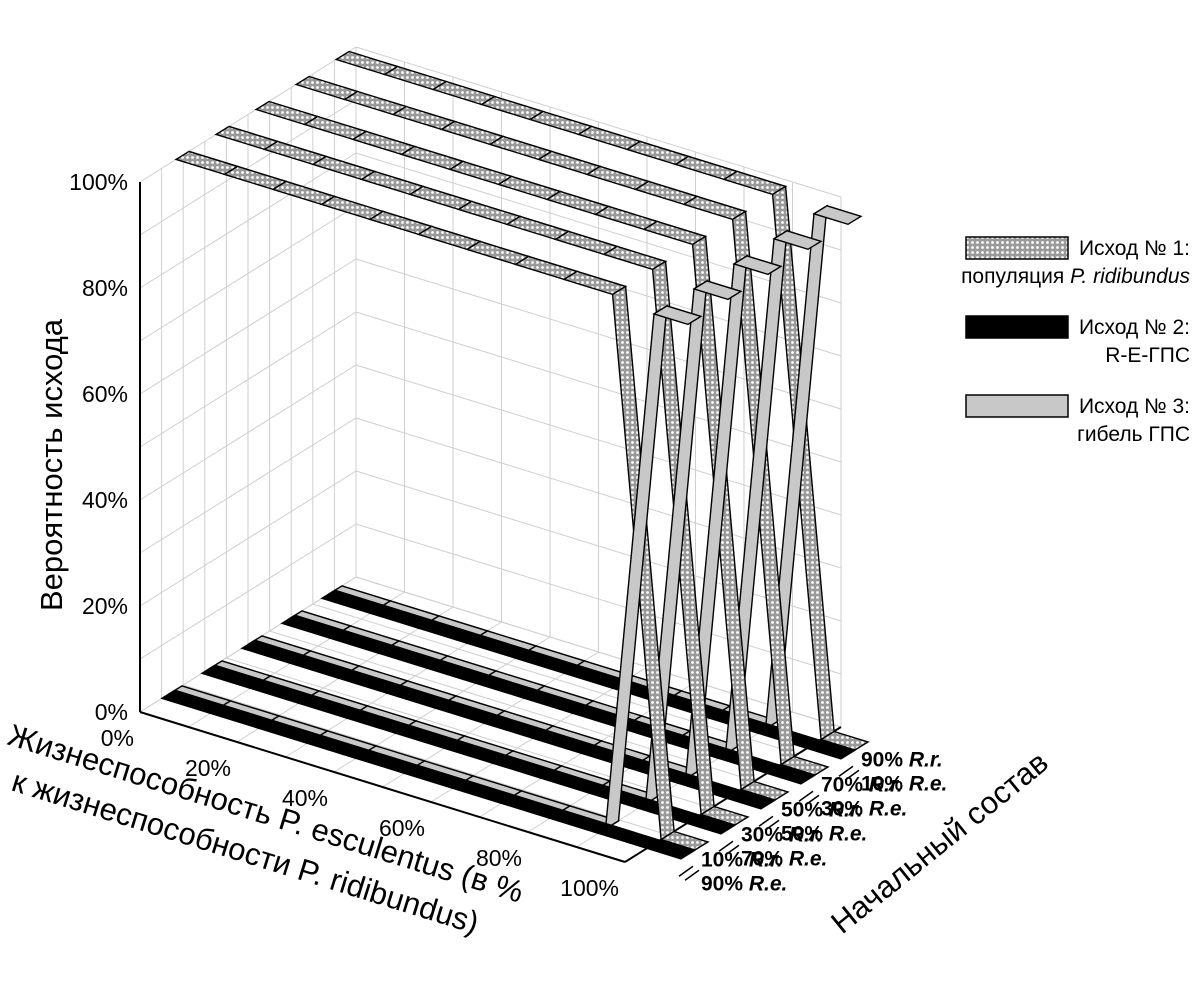  I want to click on legend-label-line1: Исход № 2:, so click(1134, 327).